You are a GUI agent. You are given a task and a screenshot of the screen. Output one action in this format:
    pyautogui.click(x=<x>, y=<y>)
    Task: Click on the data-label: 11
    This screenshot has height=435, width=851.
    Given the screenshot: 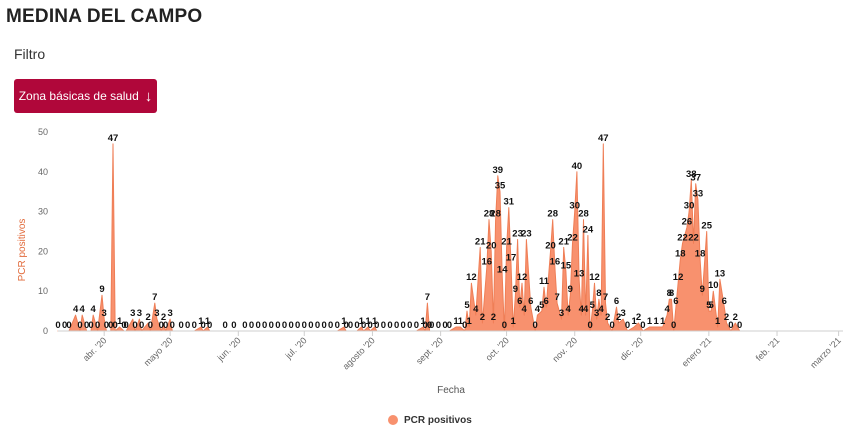 What is the action you would take?
    pyautogui.click(x=544, y=281)
    